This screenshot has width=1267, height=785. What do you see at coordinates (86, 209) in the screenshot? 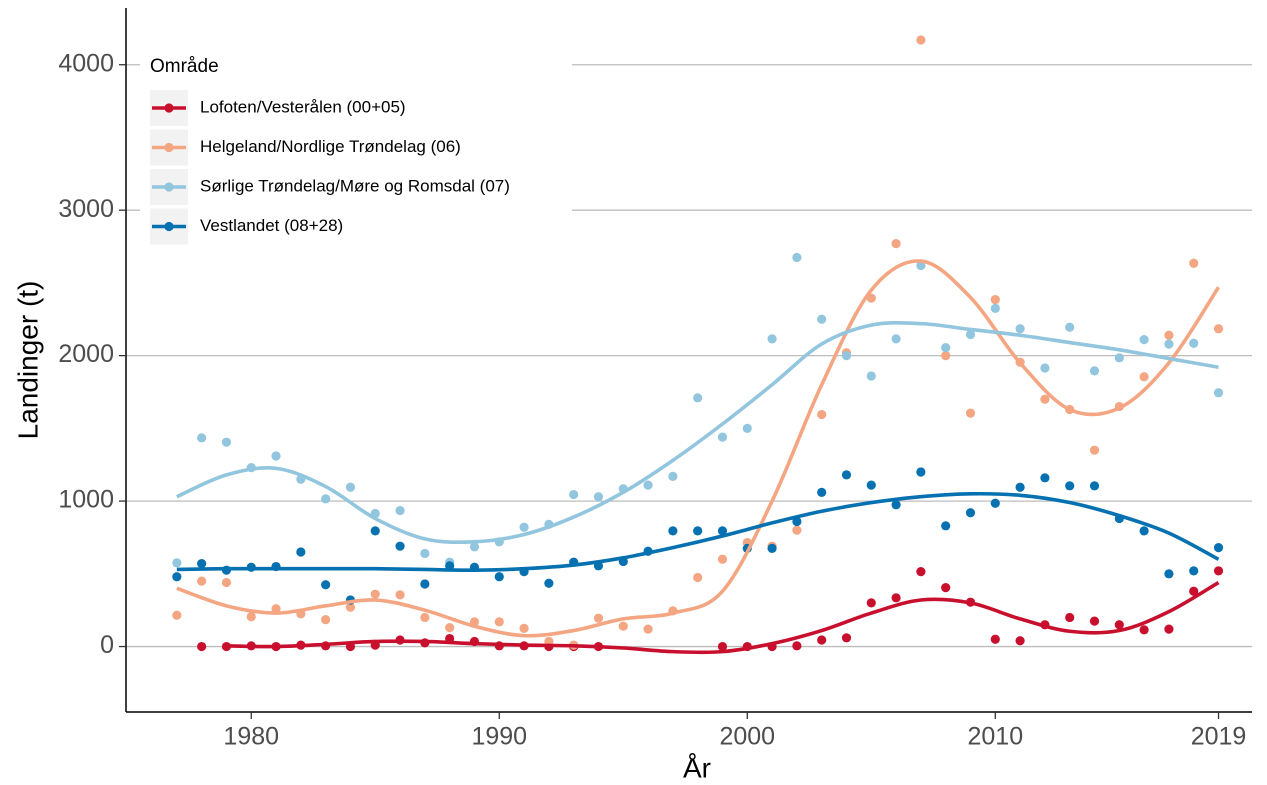
I see `y-tick-label: 3000` at bounding box center [86, 209].